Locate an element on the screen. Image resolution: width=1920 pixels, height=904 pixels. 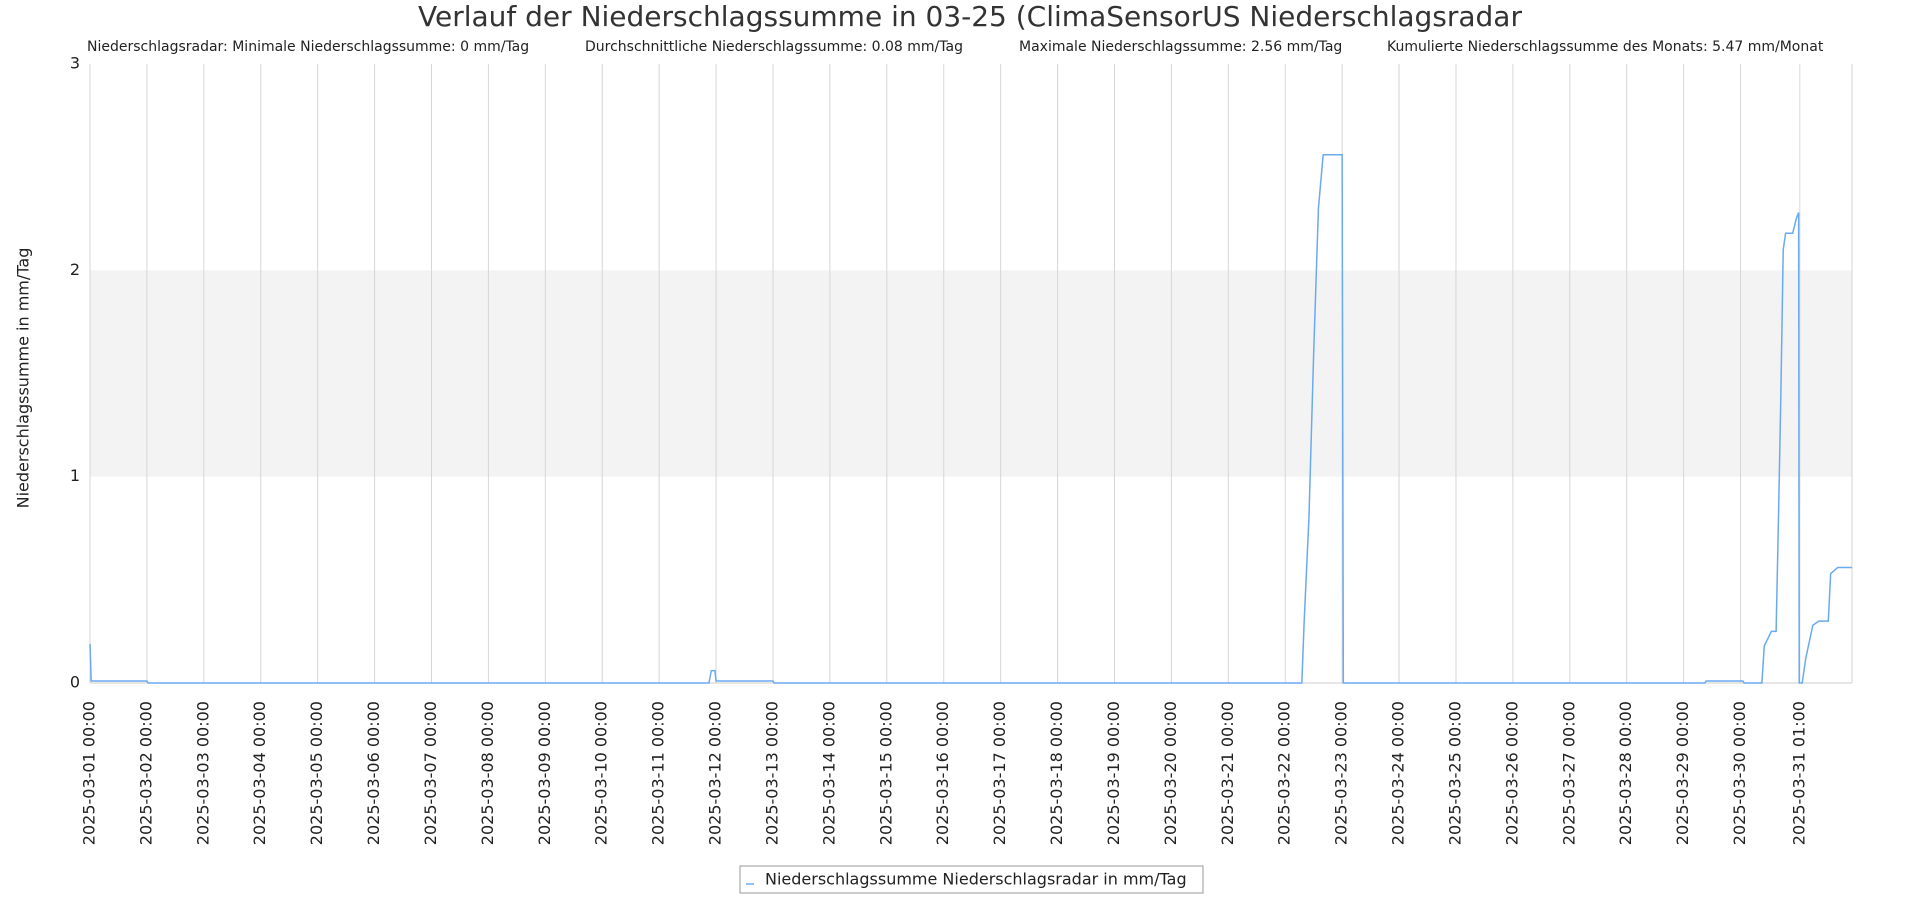
x-tick-label: 2025-03-04 00:00 is located at coordinates (259, 773).